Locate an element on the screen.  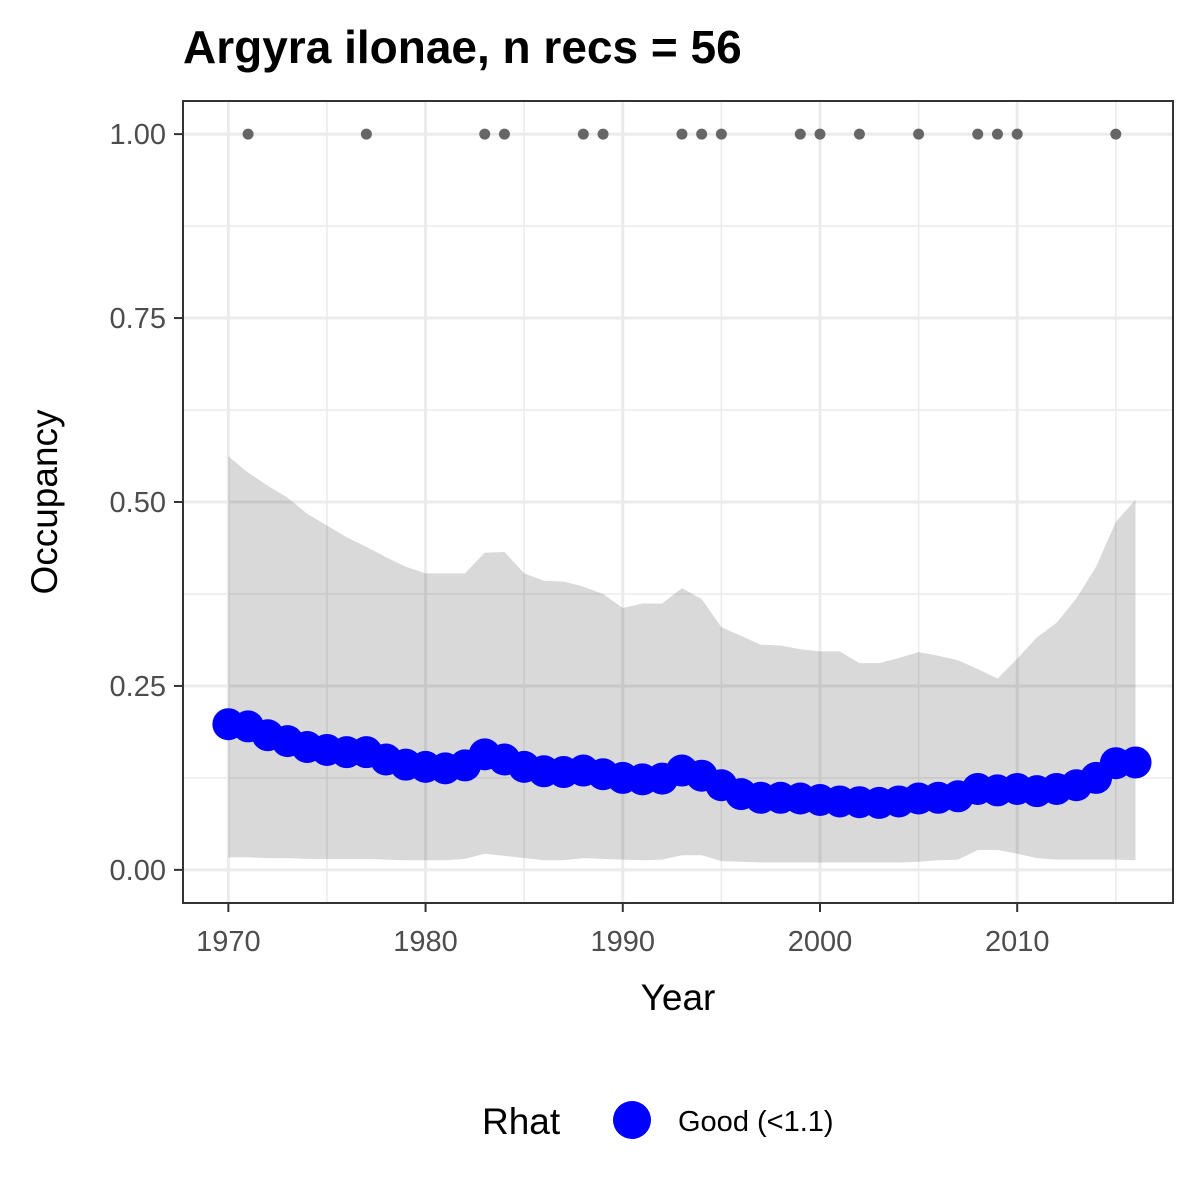
record-points is located at coordinates (682, 134).